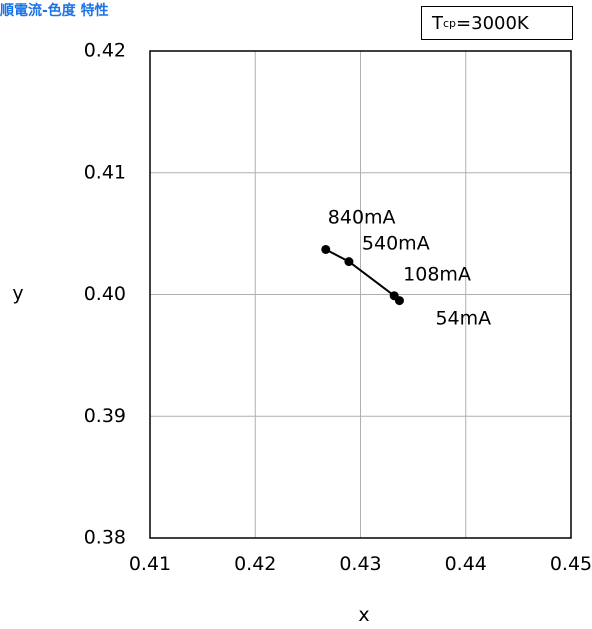 The image size is (592, 629). Describe the element at coordinates (105, 172) in the screenshot. I see `y-tick-label: 0.41` at that location.